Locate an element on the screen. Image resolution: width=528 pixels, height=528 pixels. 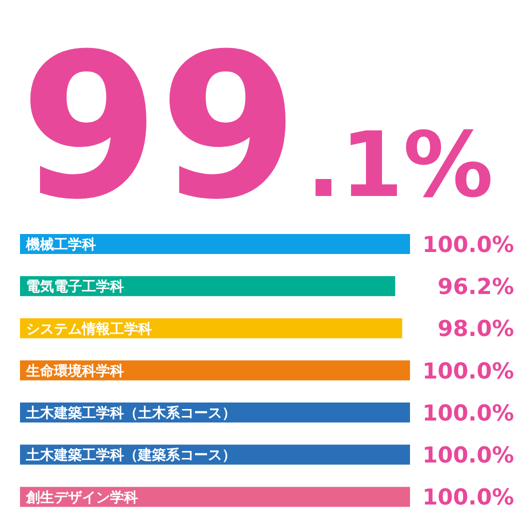
data-label: 96.2% is located at coordinates (476, 287).